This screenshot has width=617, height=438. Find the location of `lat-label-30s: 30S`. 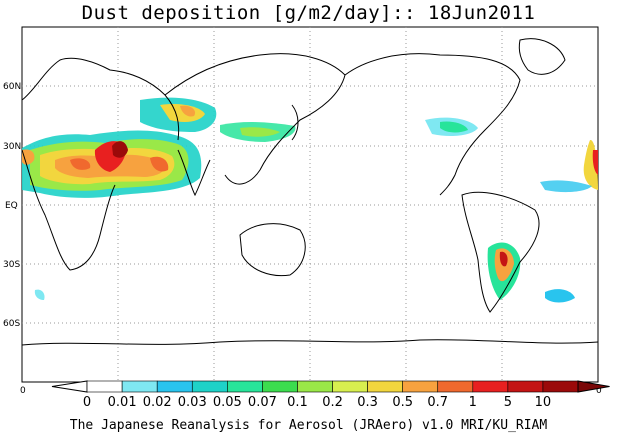

lat-label-30s: 30S is located at coordinates (11, 265).